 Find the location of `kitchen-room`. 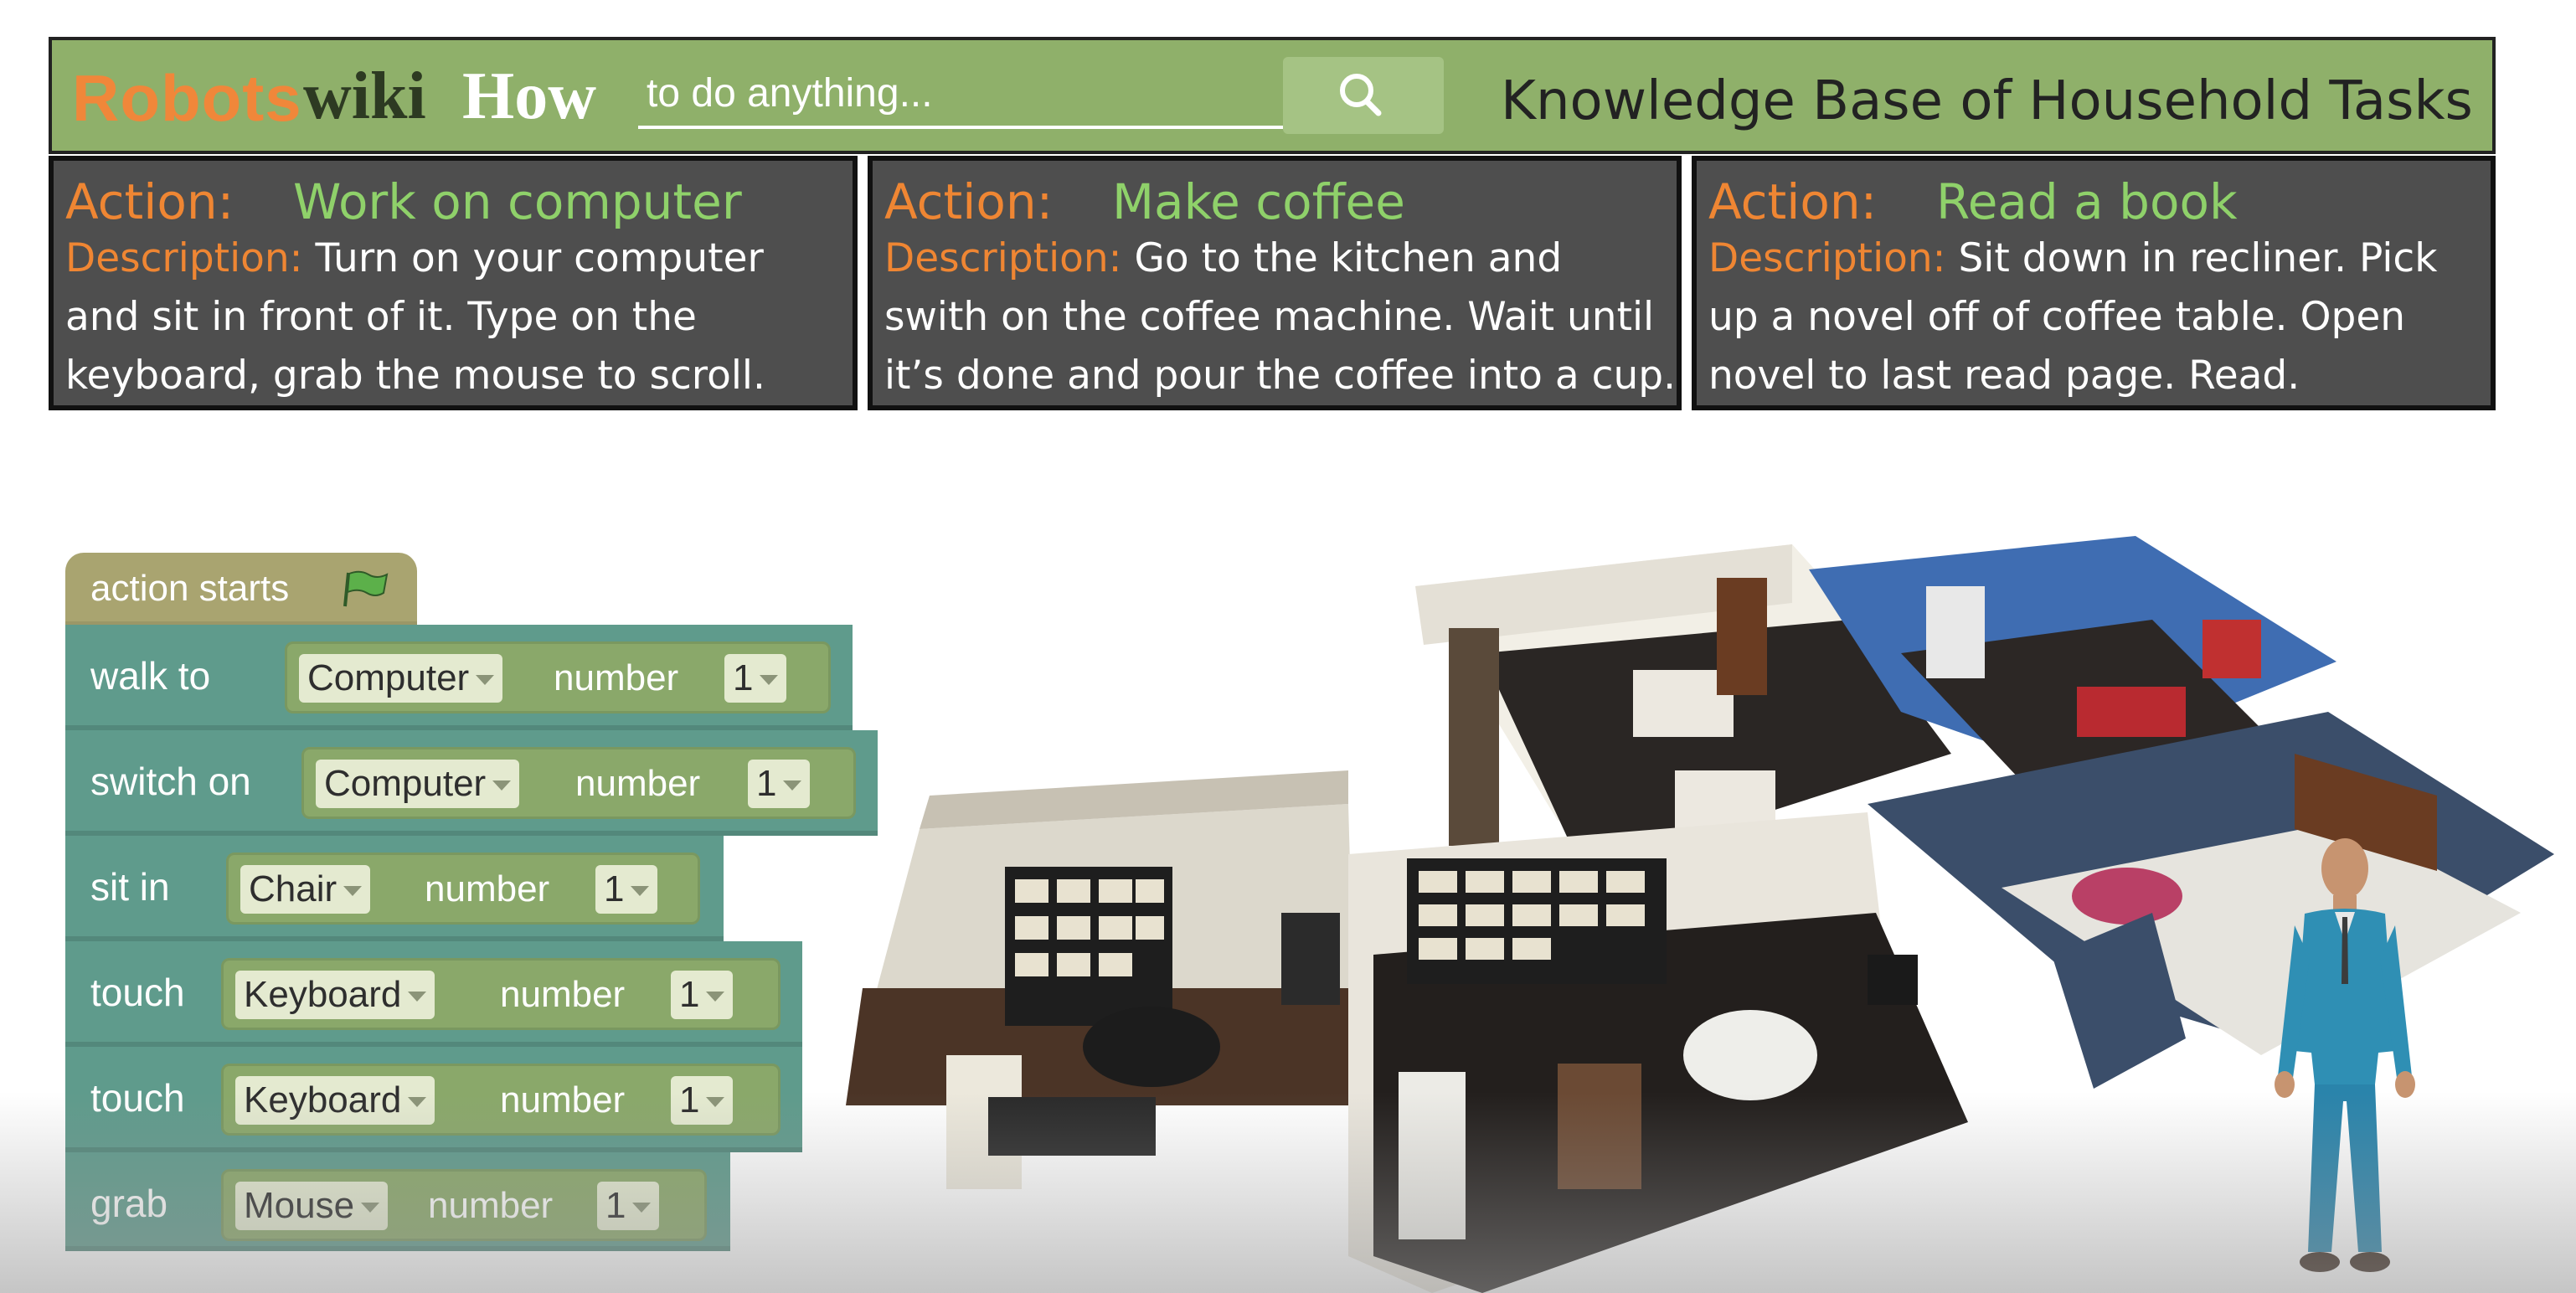

kitchen-room is located at coordinates (1683, 707).